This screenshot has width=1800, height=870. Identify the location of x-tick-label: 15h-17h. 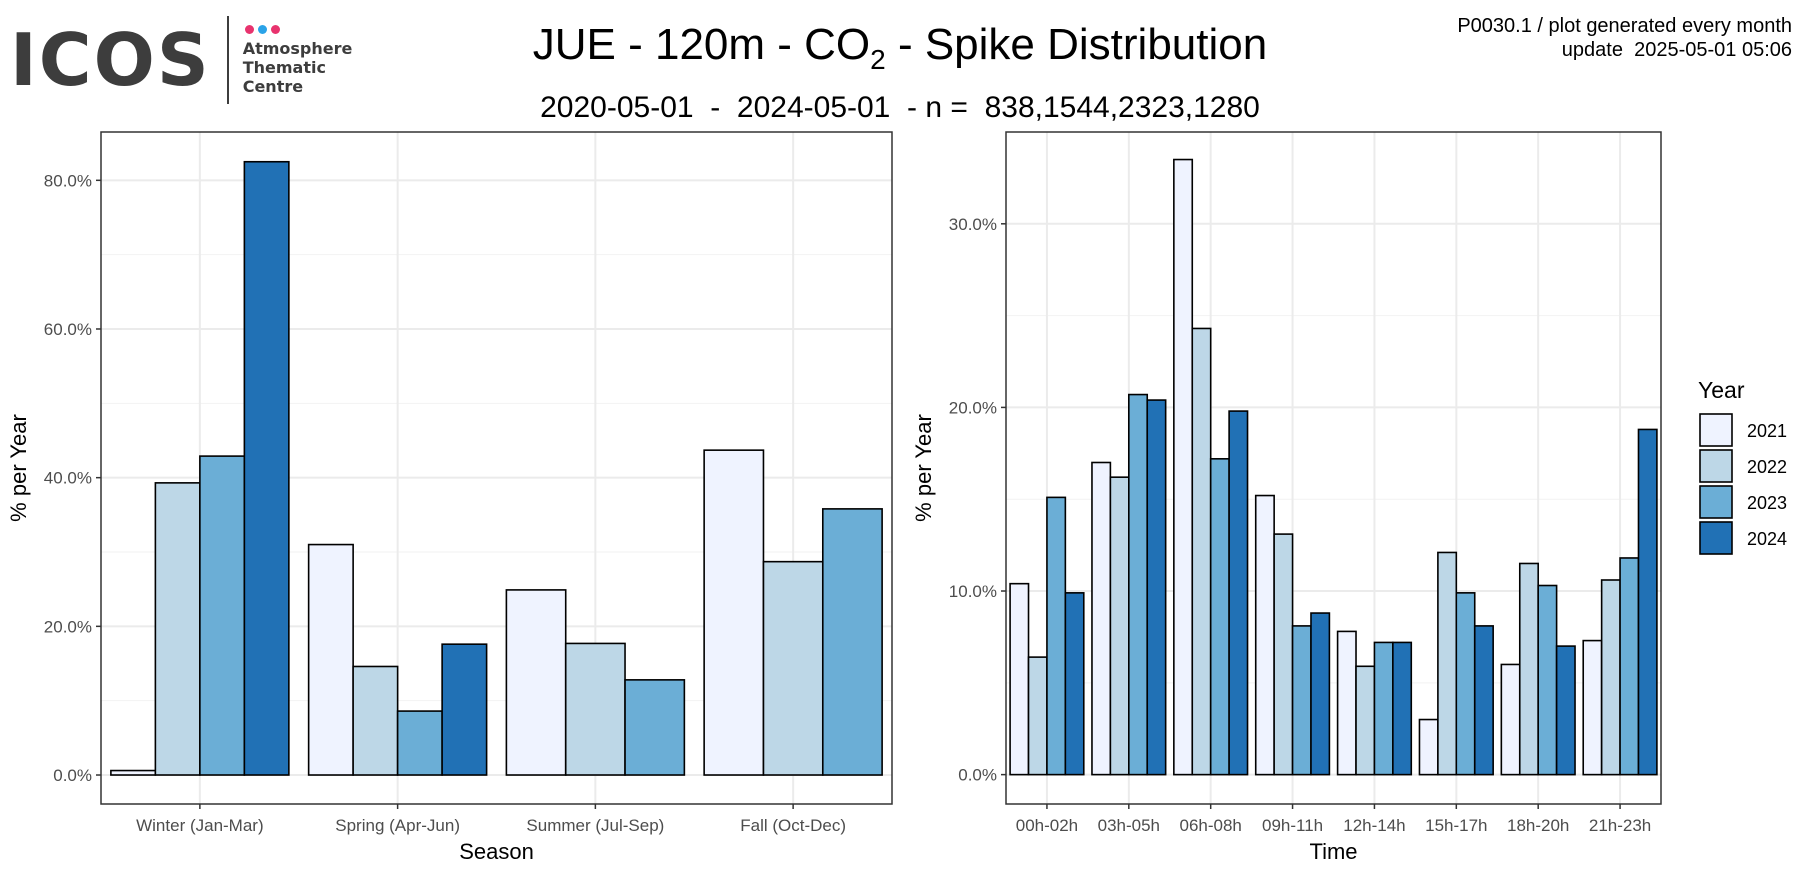
(1456, 825).